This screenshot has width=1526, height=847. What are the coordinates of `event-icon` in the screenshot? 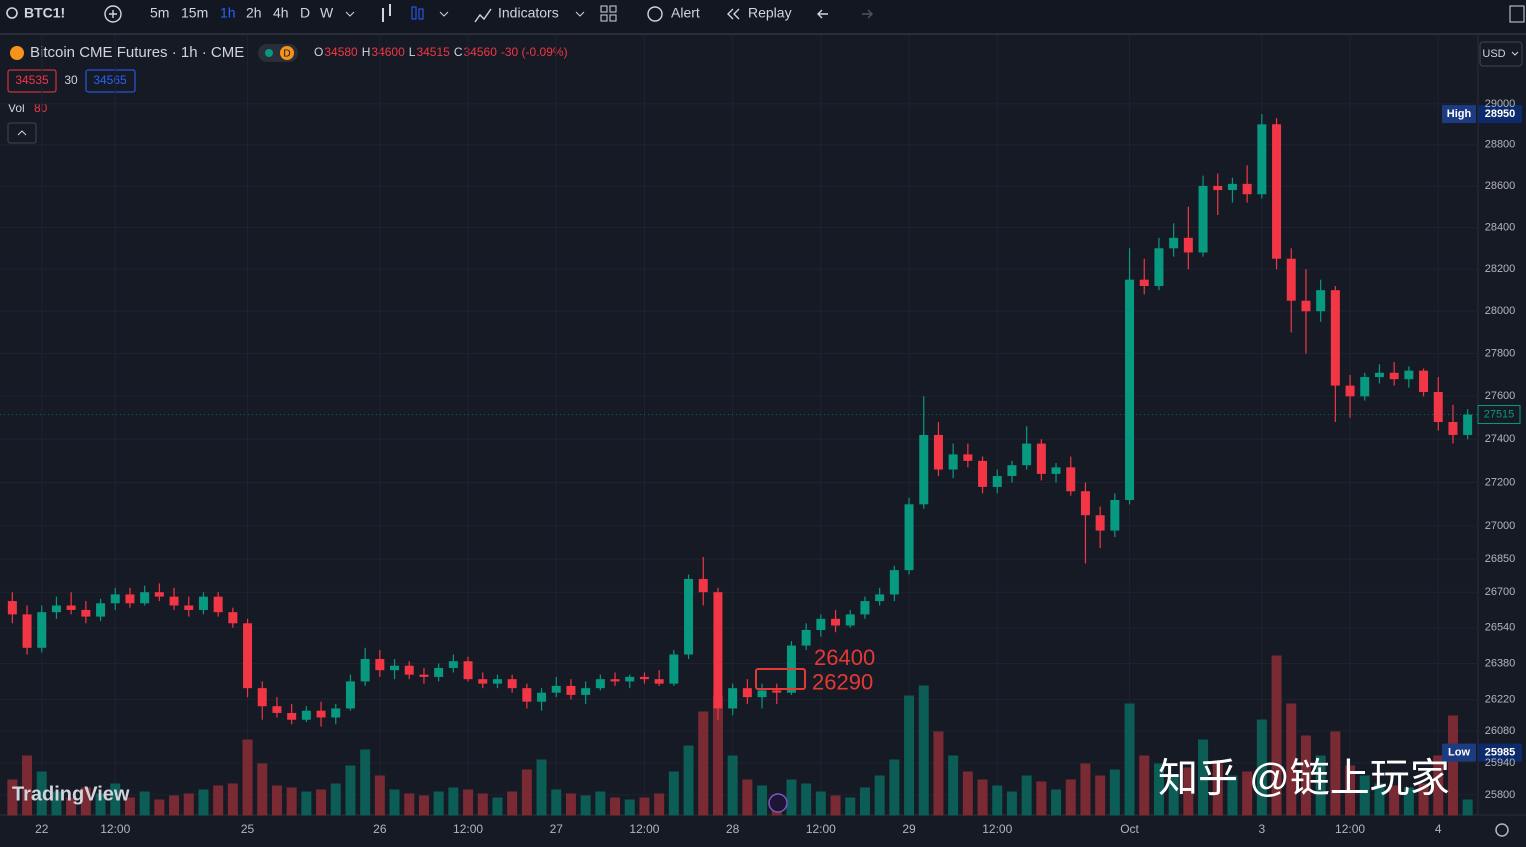 It's located at (778, 803).